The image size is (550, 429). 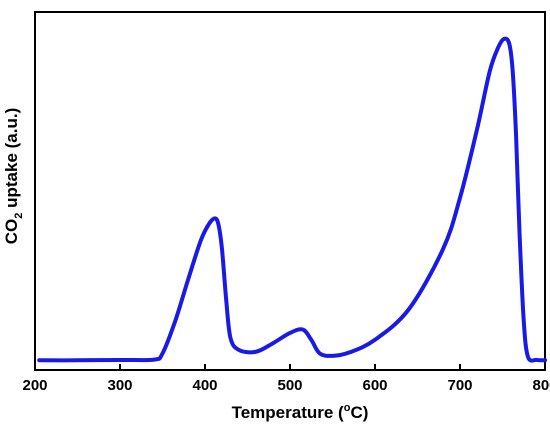 What do you see at coordinates (204, 385) in the screenshot?
I see `x-tick-label: 400` at bounding box center [204, 385].